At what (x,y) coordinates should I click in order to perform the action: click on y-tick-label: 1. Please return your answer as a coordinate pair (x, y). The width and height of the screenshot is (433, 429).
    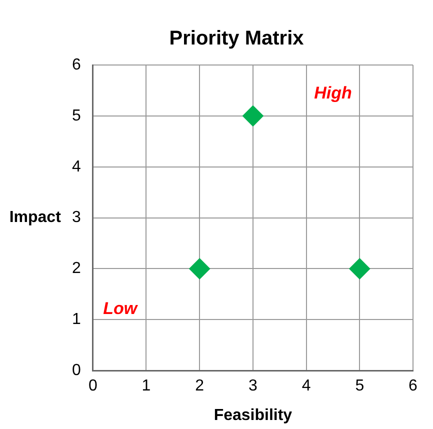
    Looking at the image, I should click on (76, 319).